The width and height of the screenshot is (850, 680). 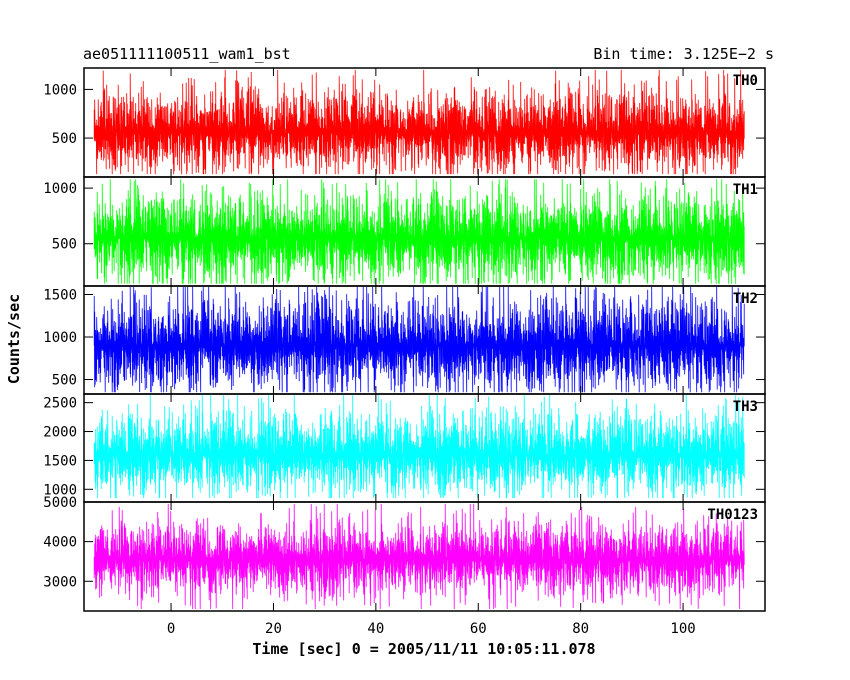 I want to click on panel-th0: 500 1000 TH0, so click(x=404, y=122).